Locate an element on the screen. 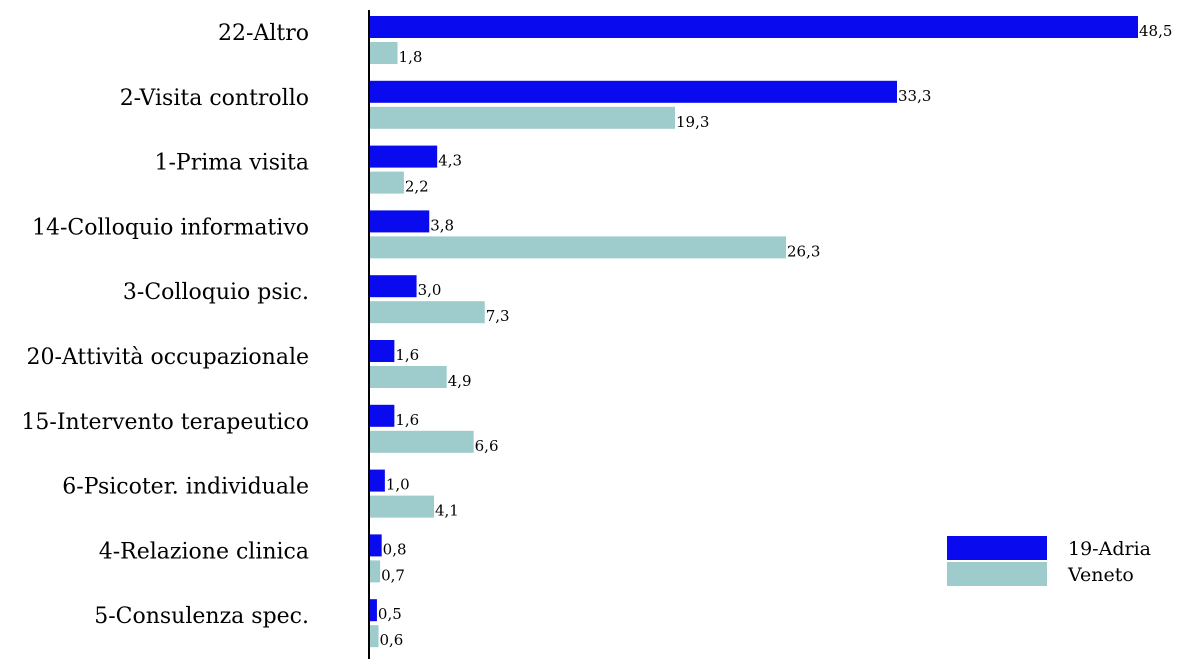 The image size is (1179, 659). value-label: 7,3 is located at coordinates (498, 316).